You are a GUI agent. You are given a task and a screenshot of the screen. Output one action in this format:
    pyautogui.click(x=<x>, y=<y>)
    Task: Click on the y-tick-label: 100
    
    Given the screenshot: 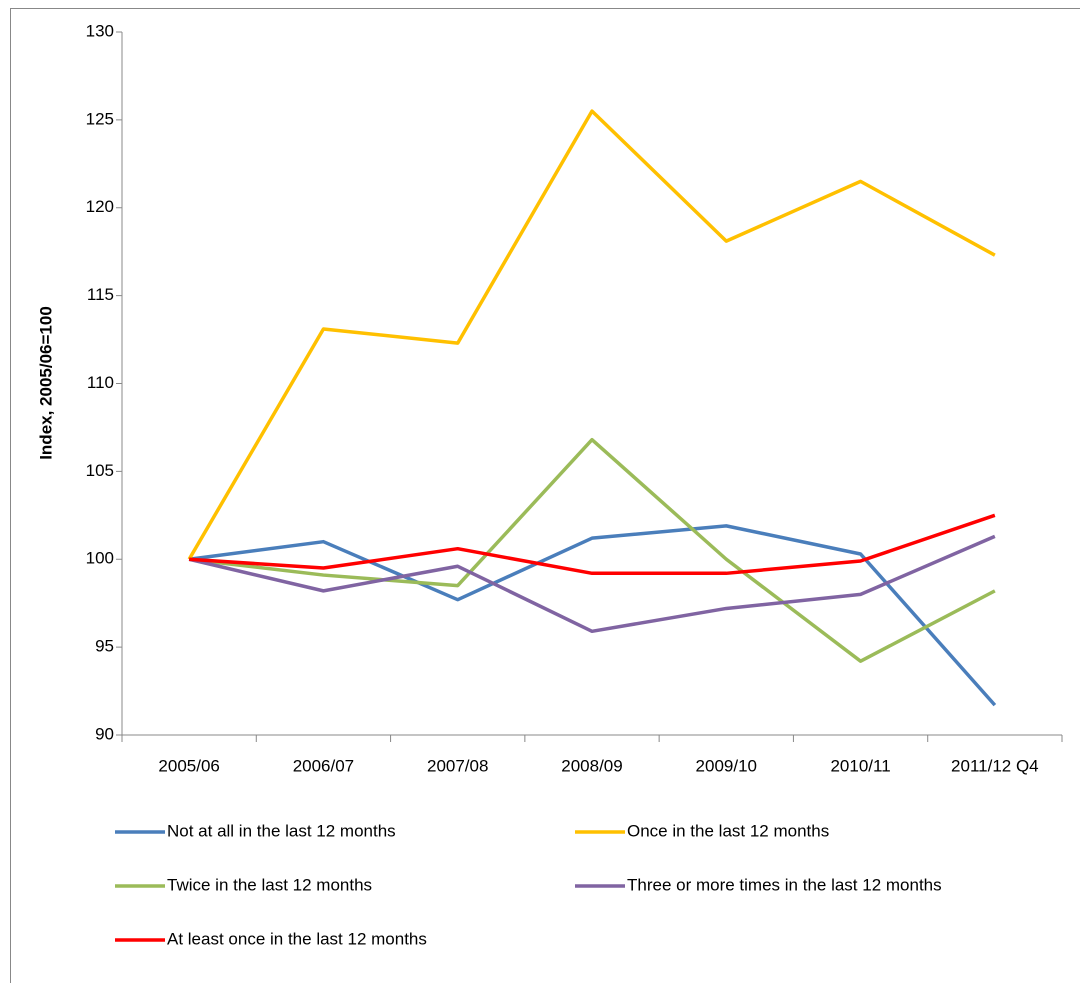 What is the action you would take?
    pyautogui.click(x=100, y=558)
    